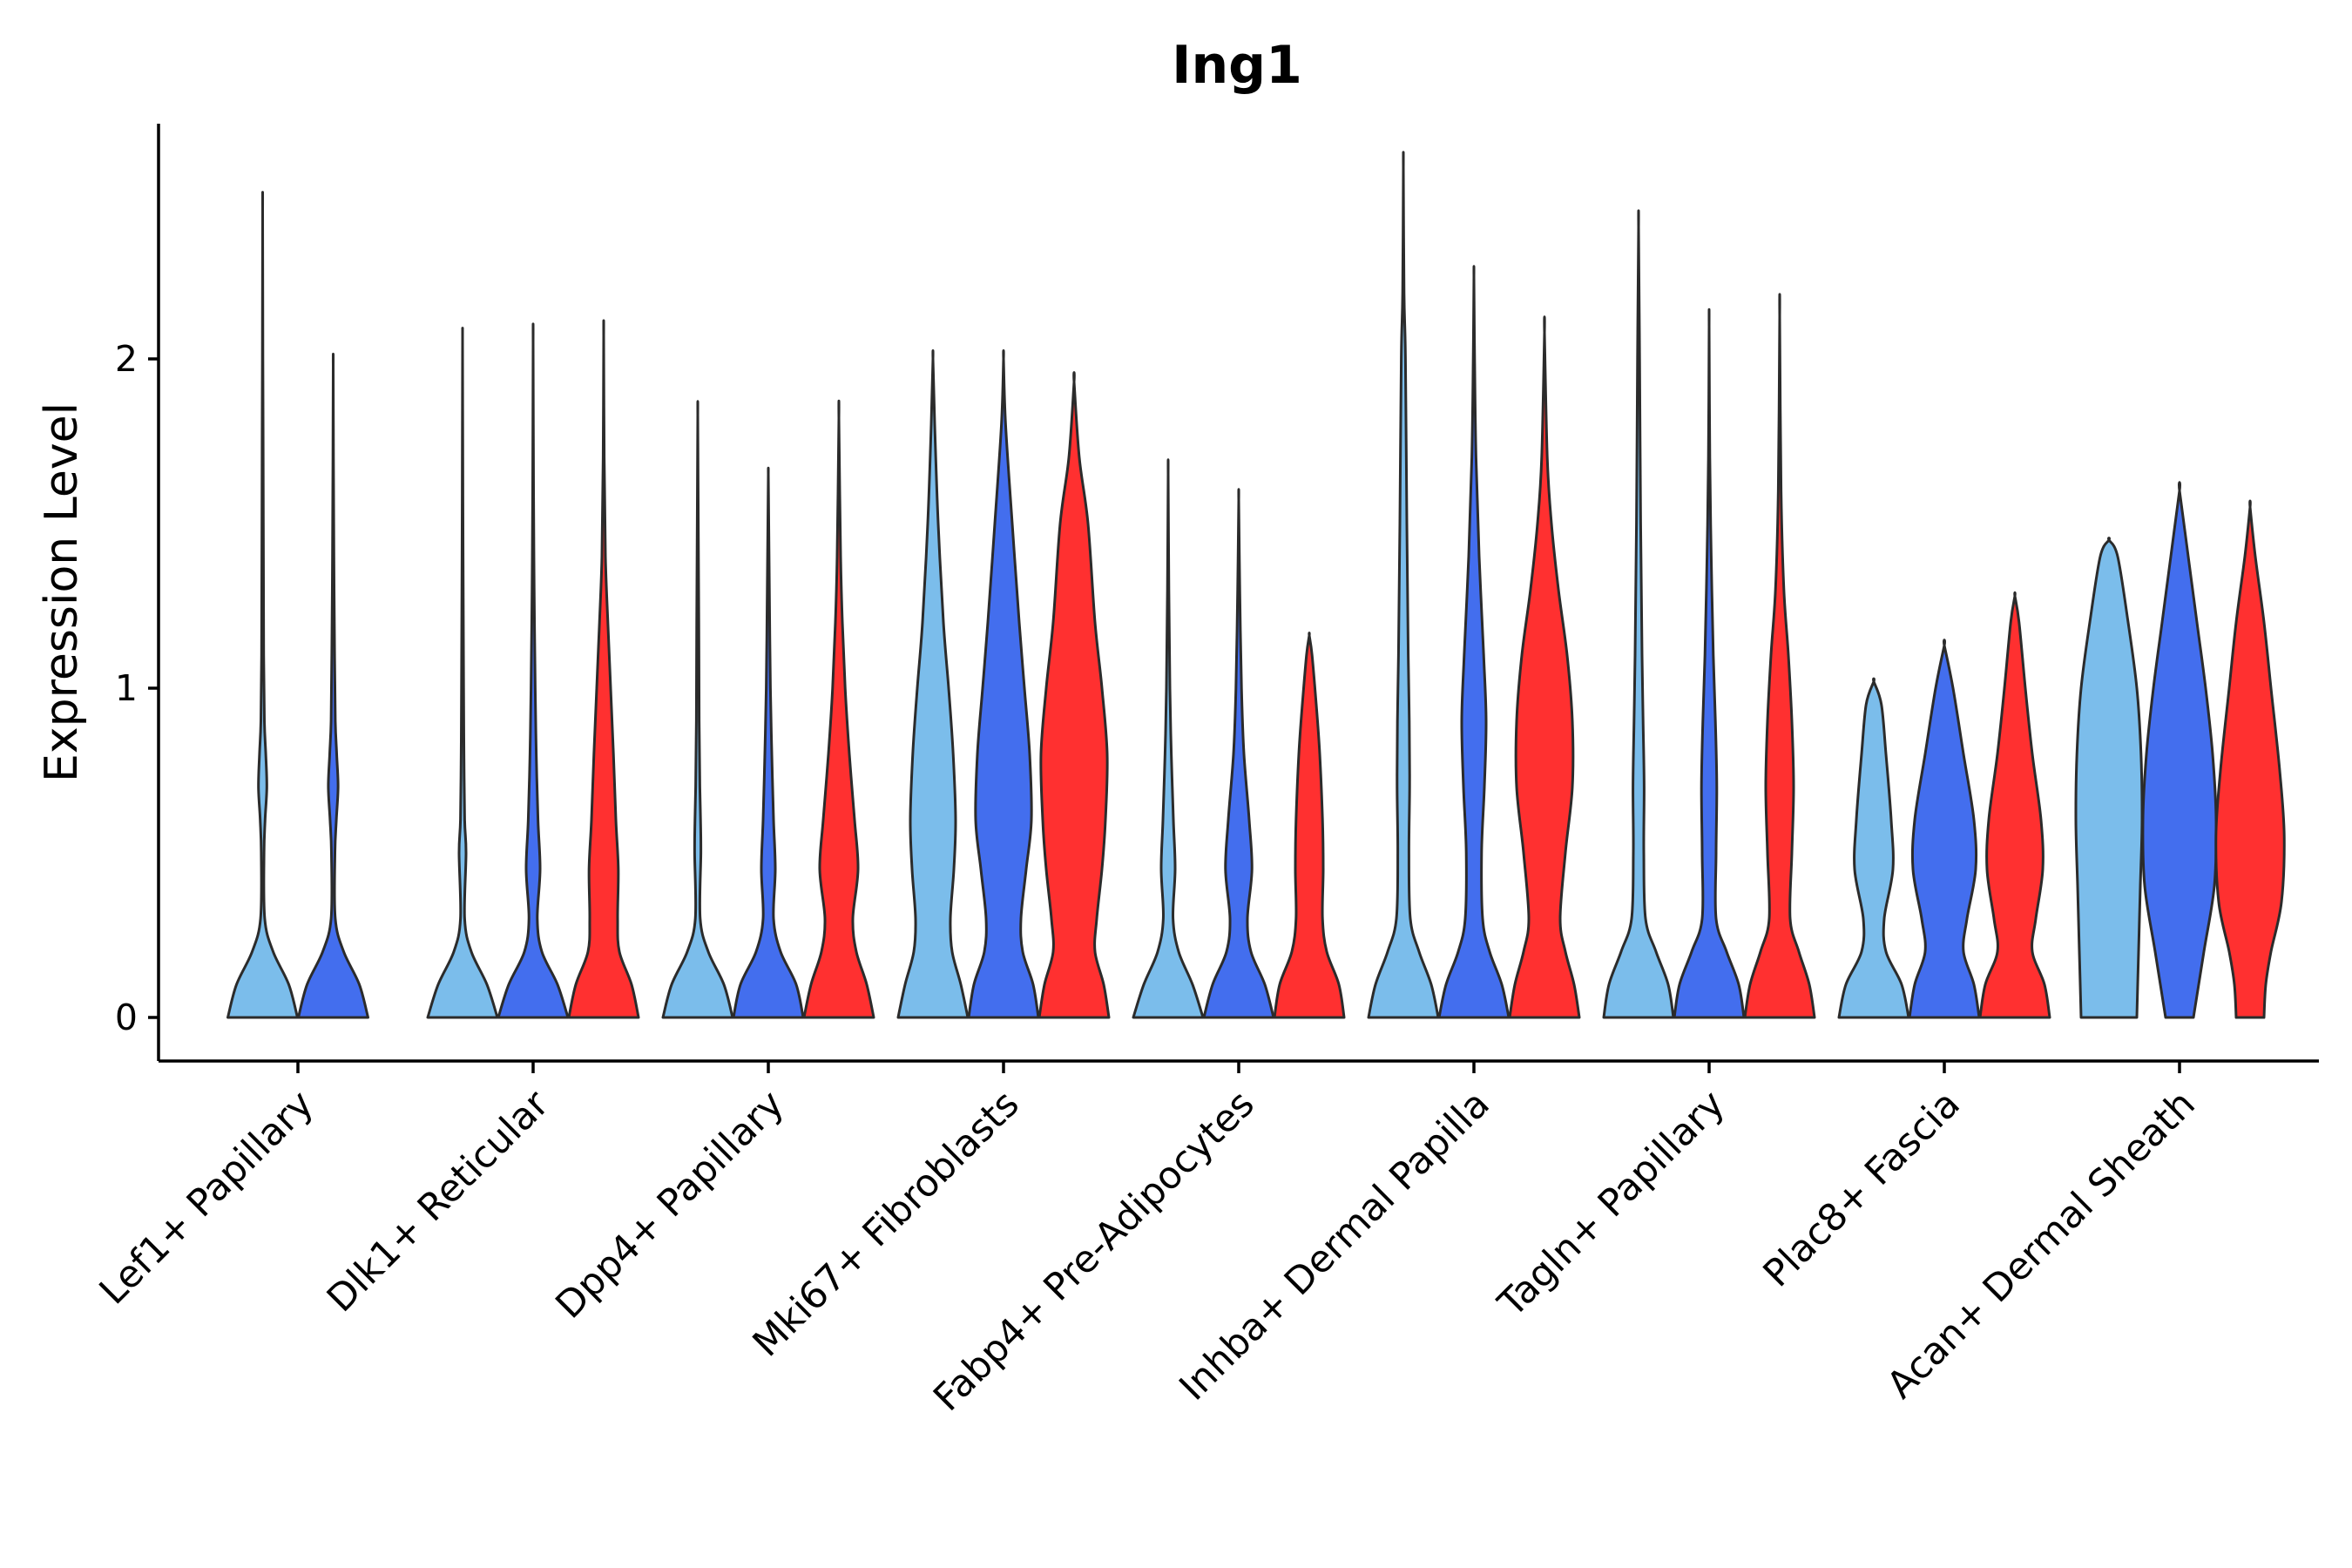  Describe the element at coordinates (1862, 1188) in the screenshot. I see `x-tick-label: Plac8+ Fascia` at that location.